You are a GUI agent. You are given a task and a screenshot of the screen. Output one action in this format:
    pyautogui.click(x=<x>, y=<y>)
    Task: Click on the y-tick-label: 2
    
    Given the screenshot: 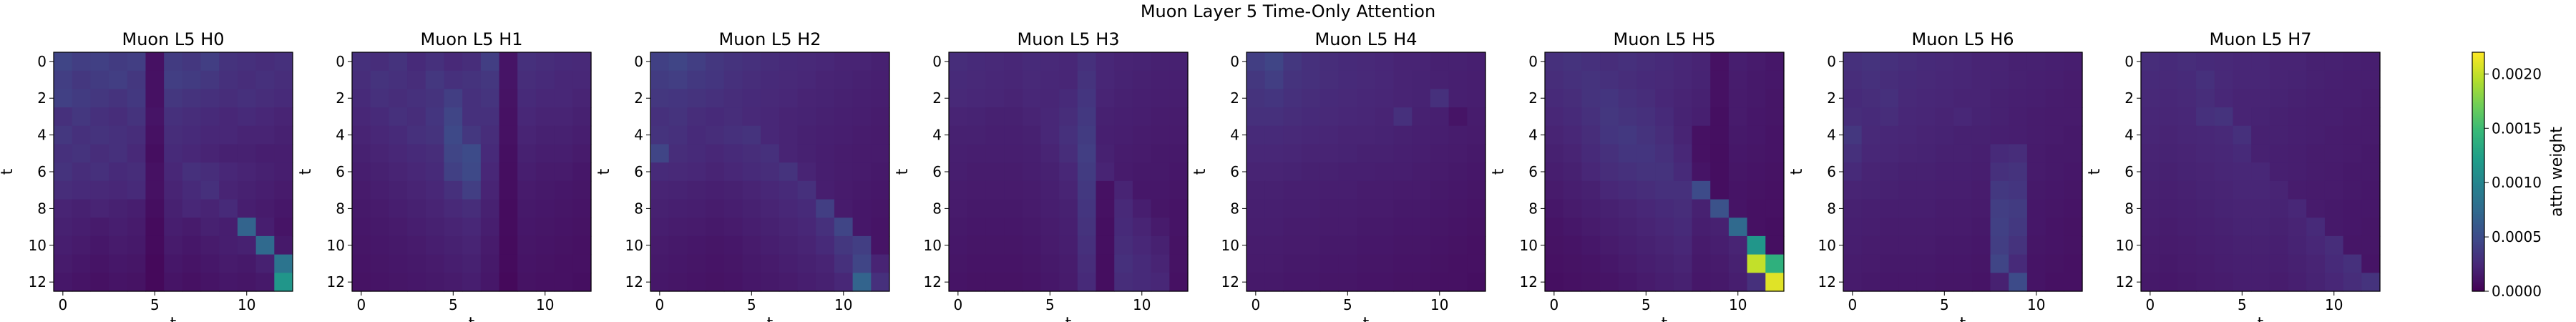 What is the action you would take?
    pyautogui.click(x=1234, y=98)
    